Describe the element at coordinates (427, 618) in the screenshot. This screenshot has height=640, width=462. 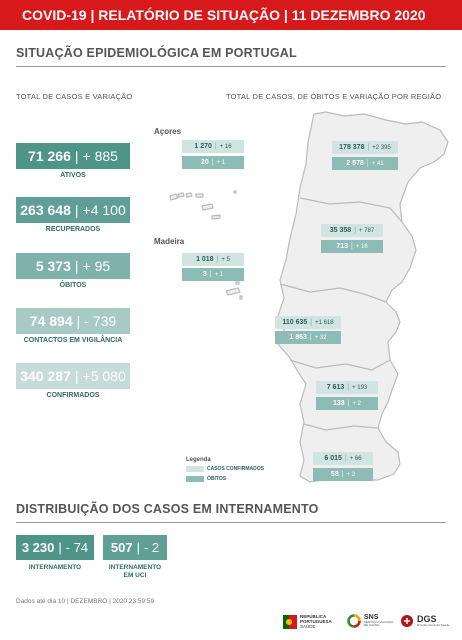
I see `logo-dgs-text: DGS` at that location.